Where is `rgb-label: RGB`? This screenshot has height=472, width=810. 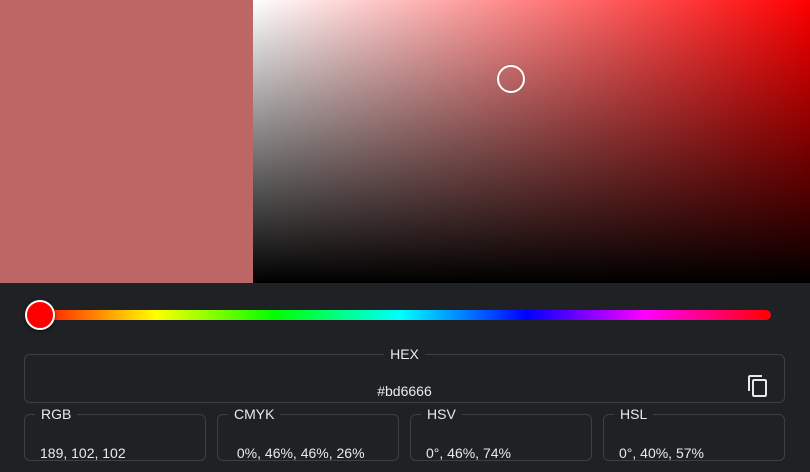
rgb-label: RGB is located at coordinates (56, 414).